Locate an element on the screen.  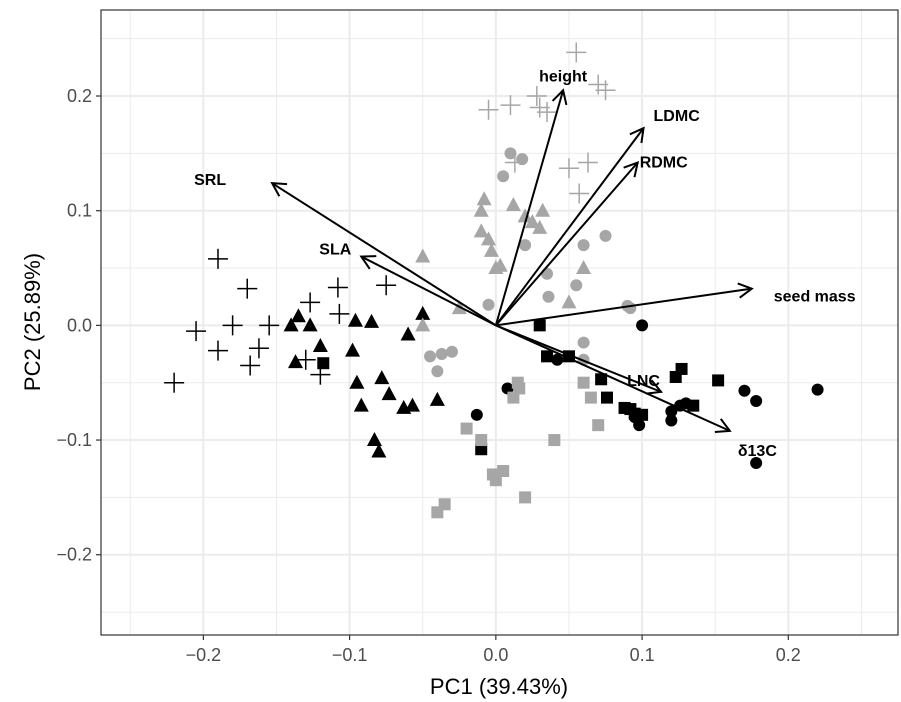
loading-label: seed mass is located at coordinates (815, 297).